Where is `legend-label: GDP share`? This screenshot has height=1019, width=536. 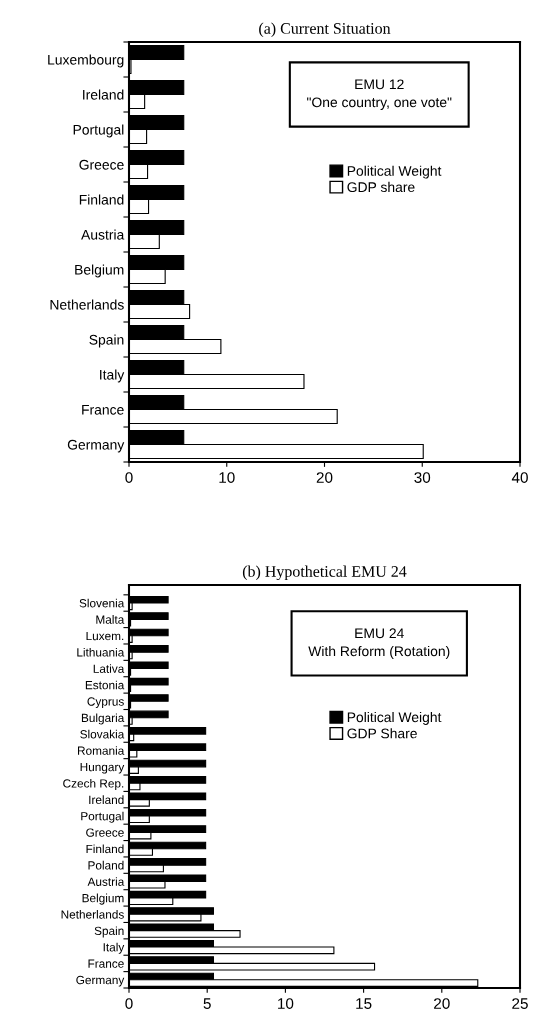 legend-label: GDP share is located at coordinates (381, 187).